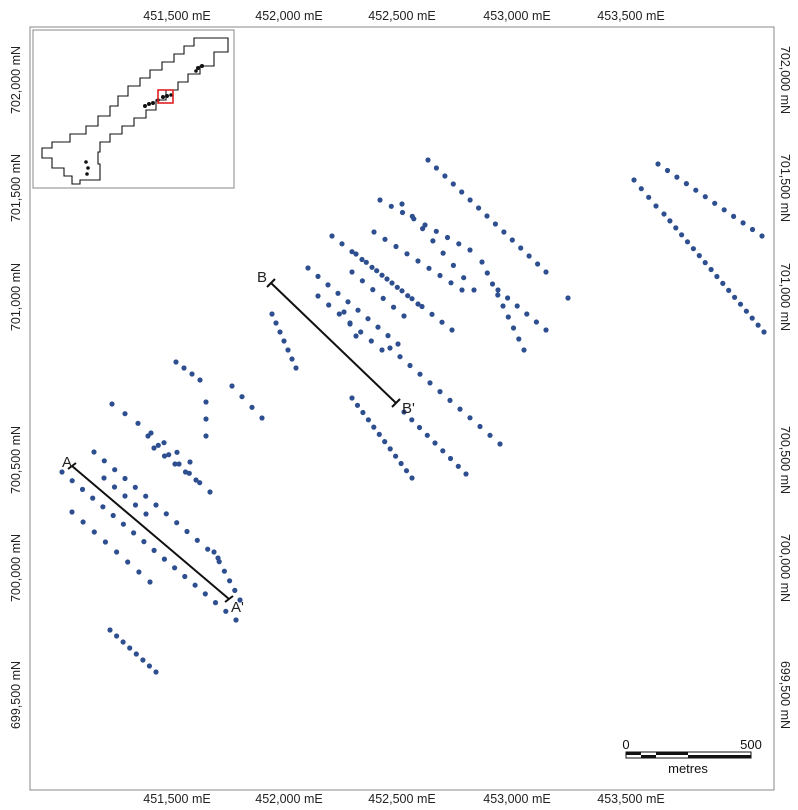 This screenshot has width=798, height=810. Describe the element at coordinates (16, 460) in the screenshot. I see `left-northing-label: 700,500 mN` at that location.